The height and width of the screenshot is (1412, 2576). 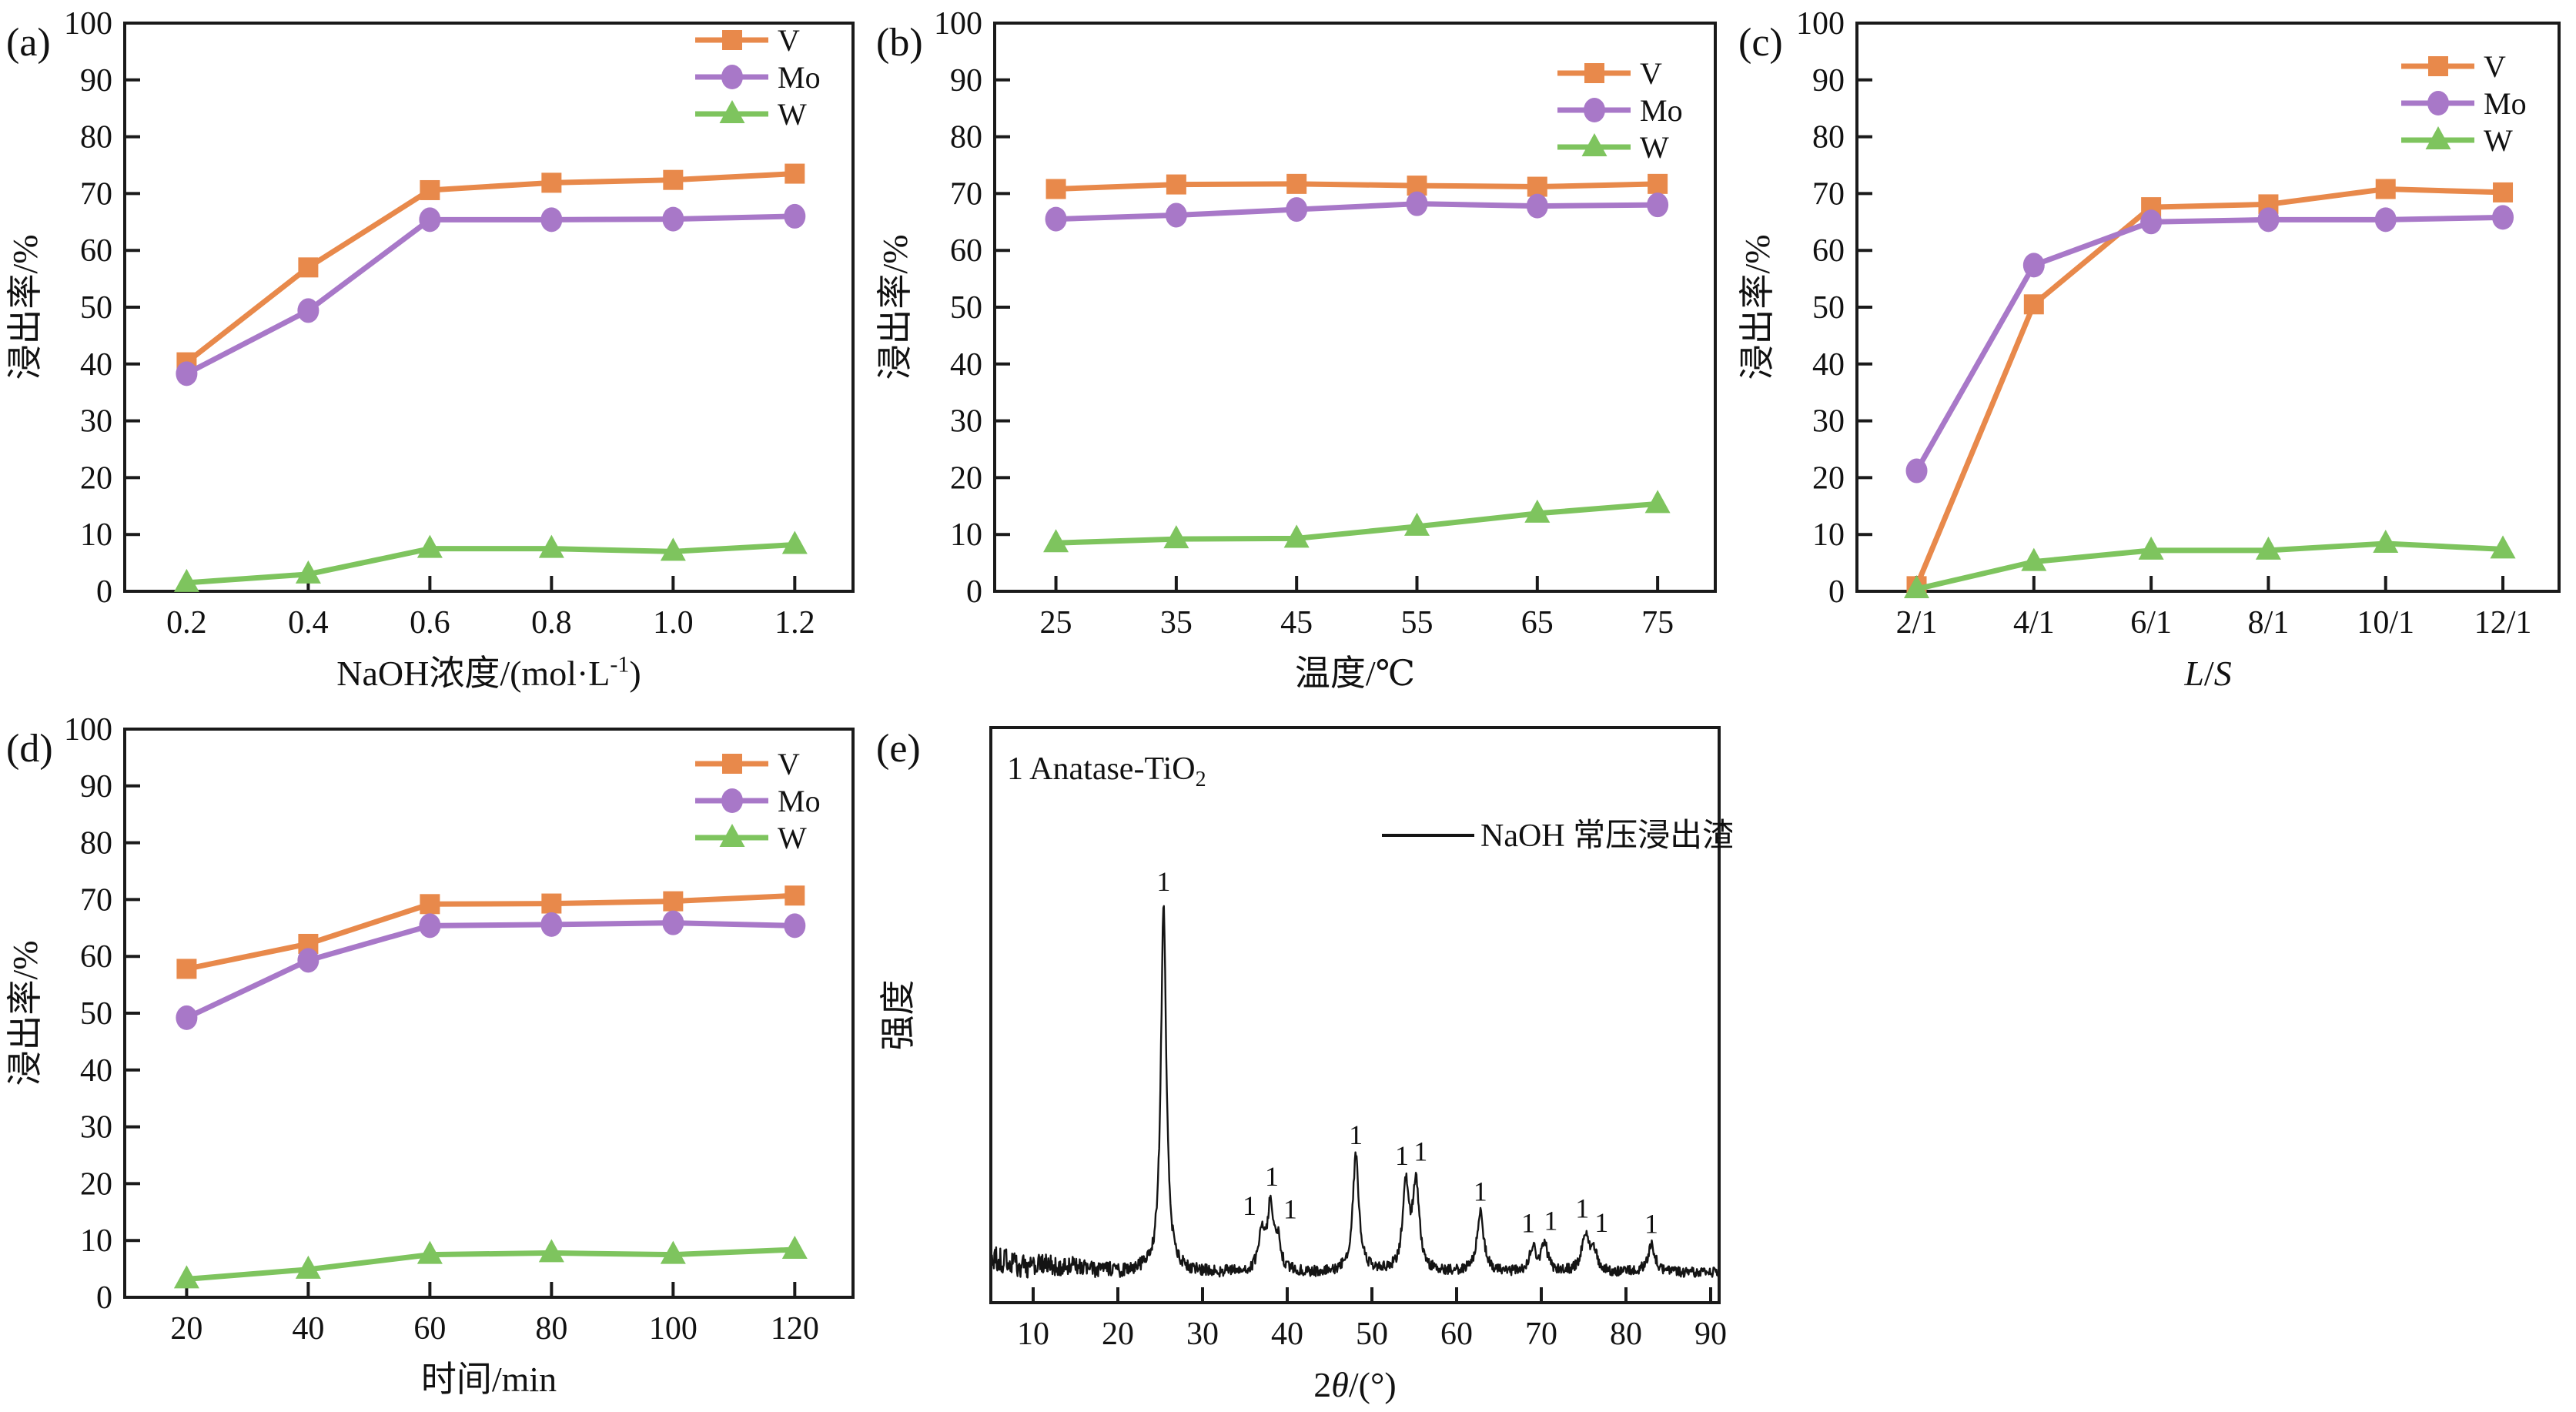 I want to click on x-tick-label: 6/1, so click(x=2151, y=623).